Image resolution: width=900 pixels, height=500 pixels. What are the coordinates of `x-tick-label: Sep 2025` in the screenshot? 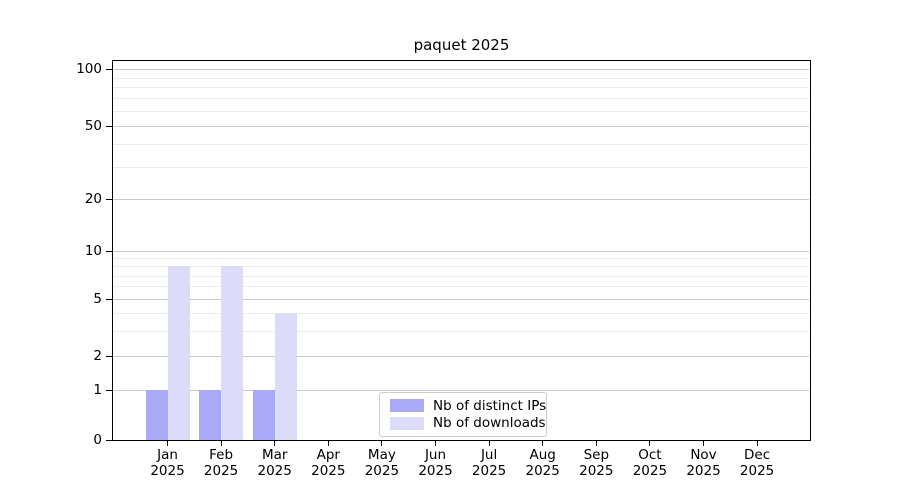 It's located at (596, 463).